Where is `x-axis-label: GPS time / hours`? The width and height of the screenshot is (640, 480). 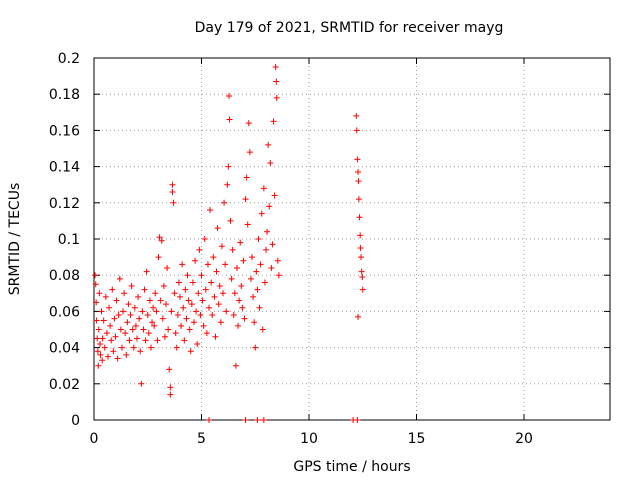 x-axis-label: GPS time / hours is located at coordinates (351, 467).